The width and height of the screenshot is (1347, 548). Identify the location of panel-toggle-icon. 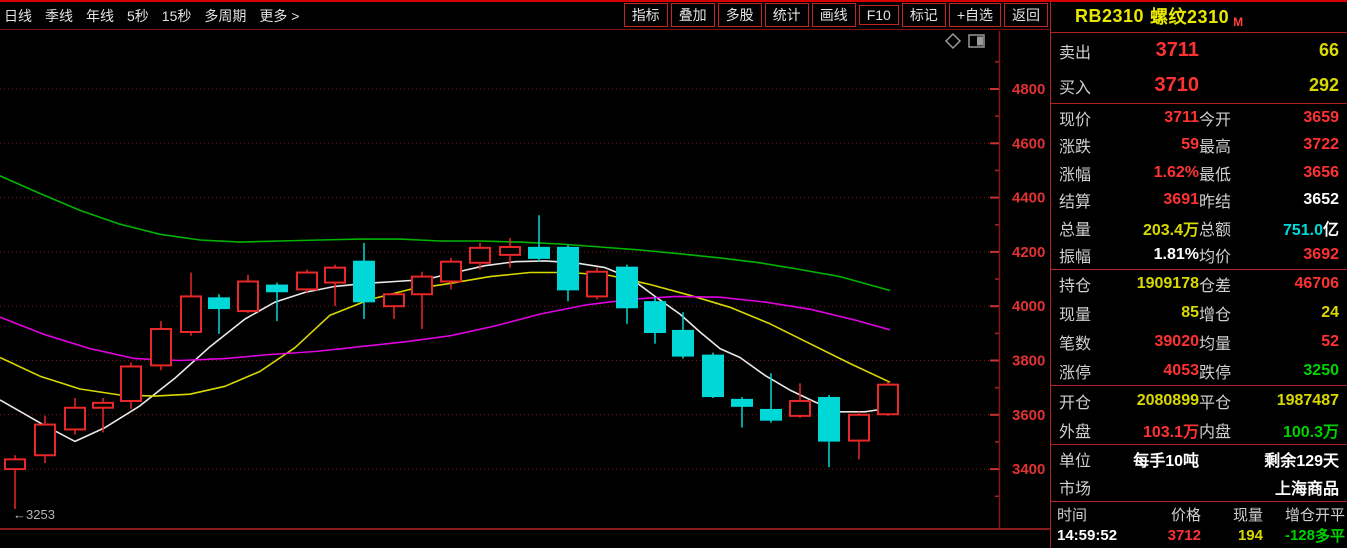
(976, 41).